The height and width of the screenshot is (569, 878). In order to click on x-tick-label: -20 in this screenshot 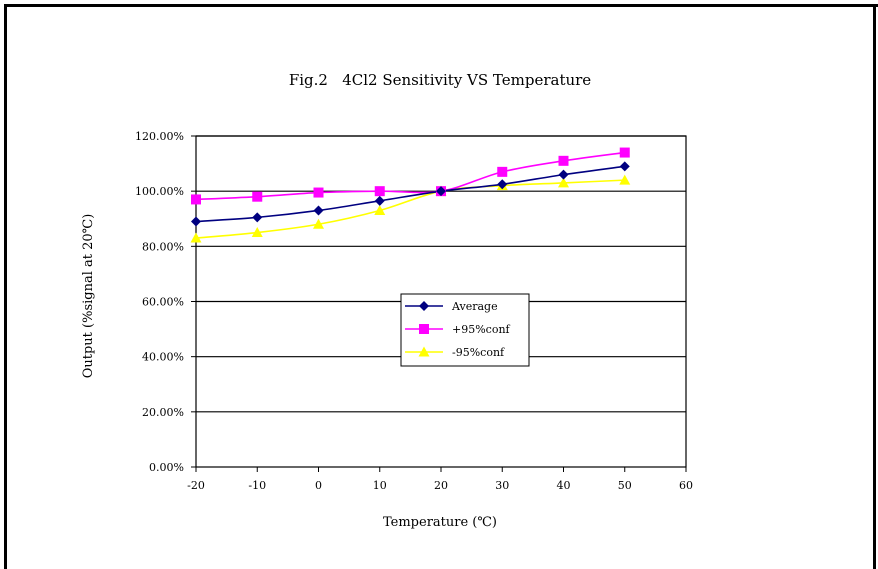, I will do `click(196, 485)`.